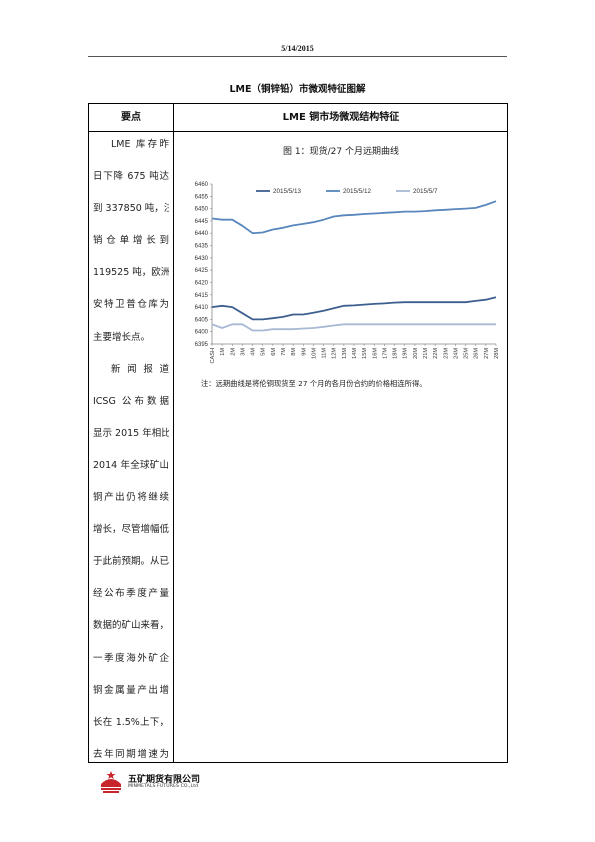 Image resolution: width=595 pixels, height=842 pixels. What do you see at coordinates (131, 273) in the screenshot?
I see `text-line: 119525 吨，欧洲` at bounding box center [131, 273].